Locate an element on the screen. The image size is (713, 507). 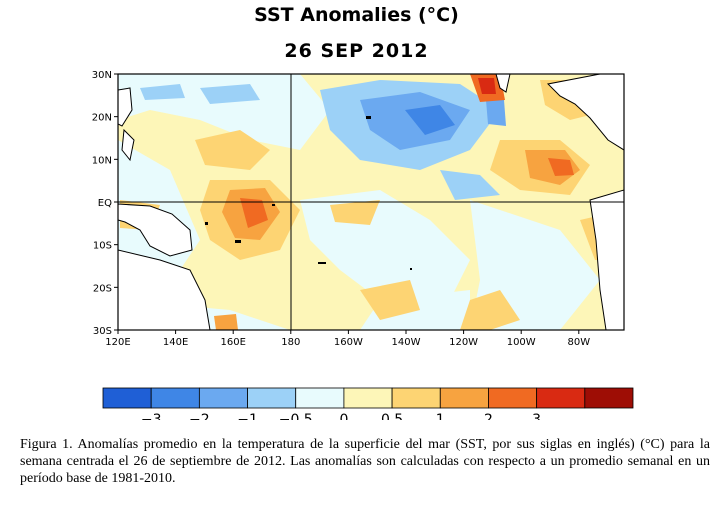
lon-tick-label: 120W is located at coordinates (463, 342).